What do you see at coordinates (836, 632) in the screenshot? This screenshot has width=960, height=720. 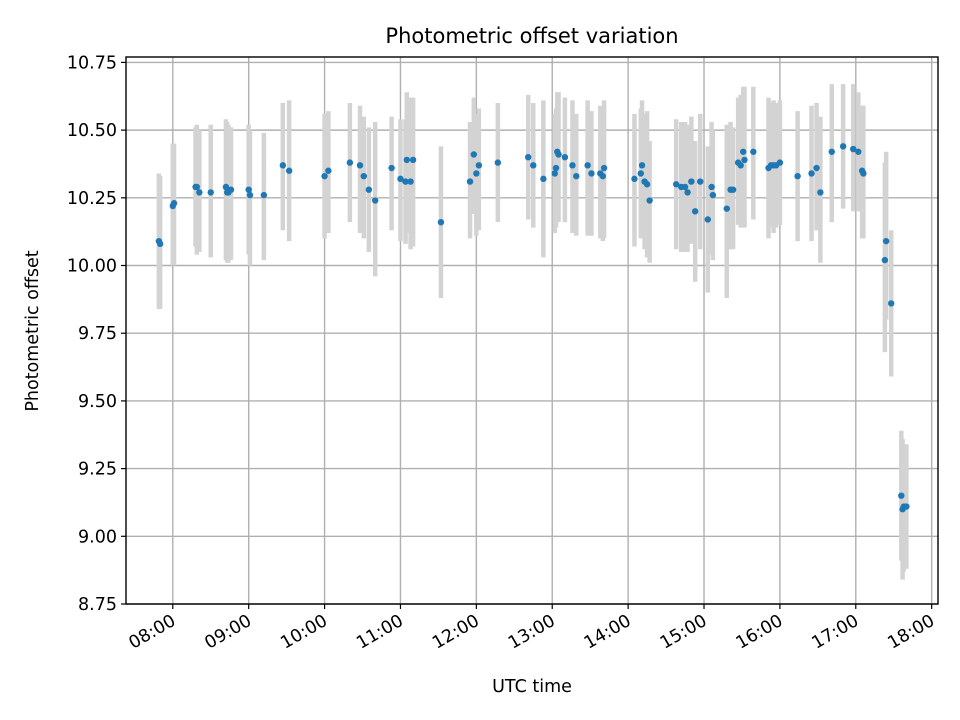 I see `x-tick-label: 17:00` at bounding box center [836, 632].